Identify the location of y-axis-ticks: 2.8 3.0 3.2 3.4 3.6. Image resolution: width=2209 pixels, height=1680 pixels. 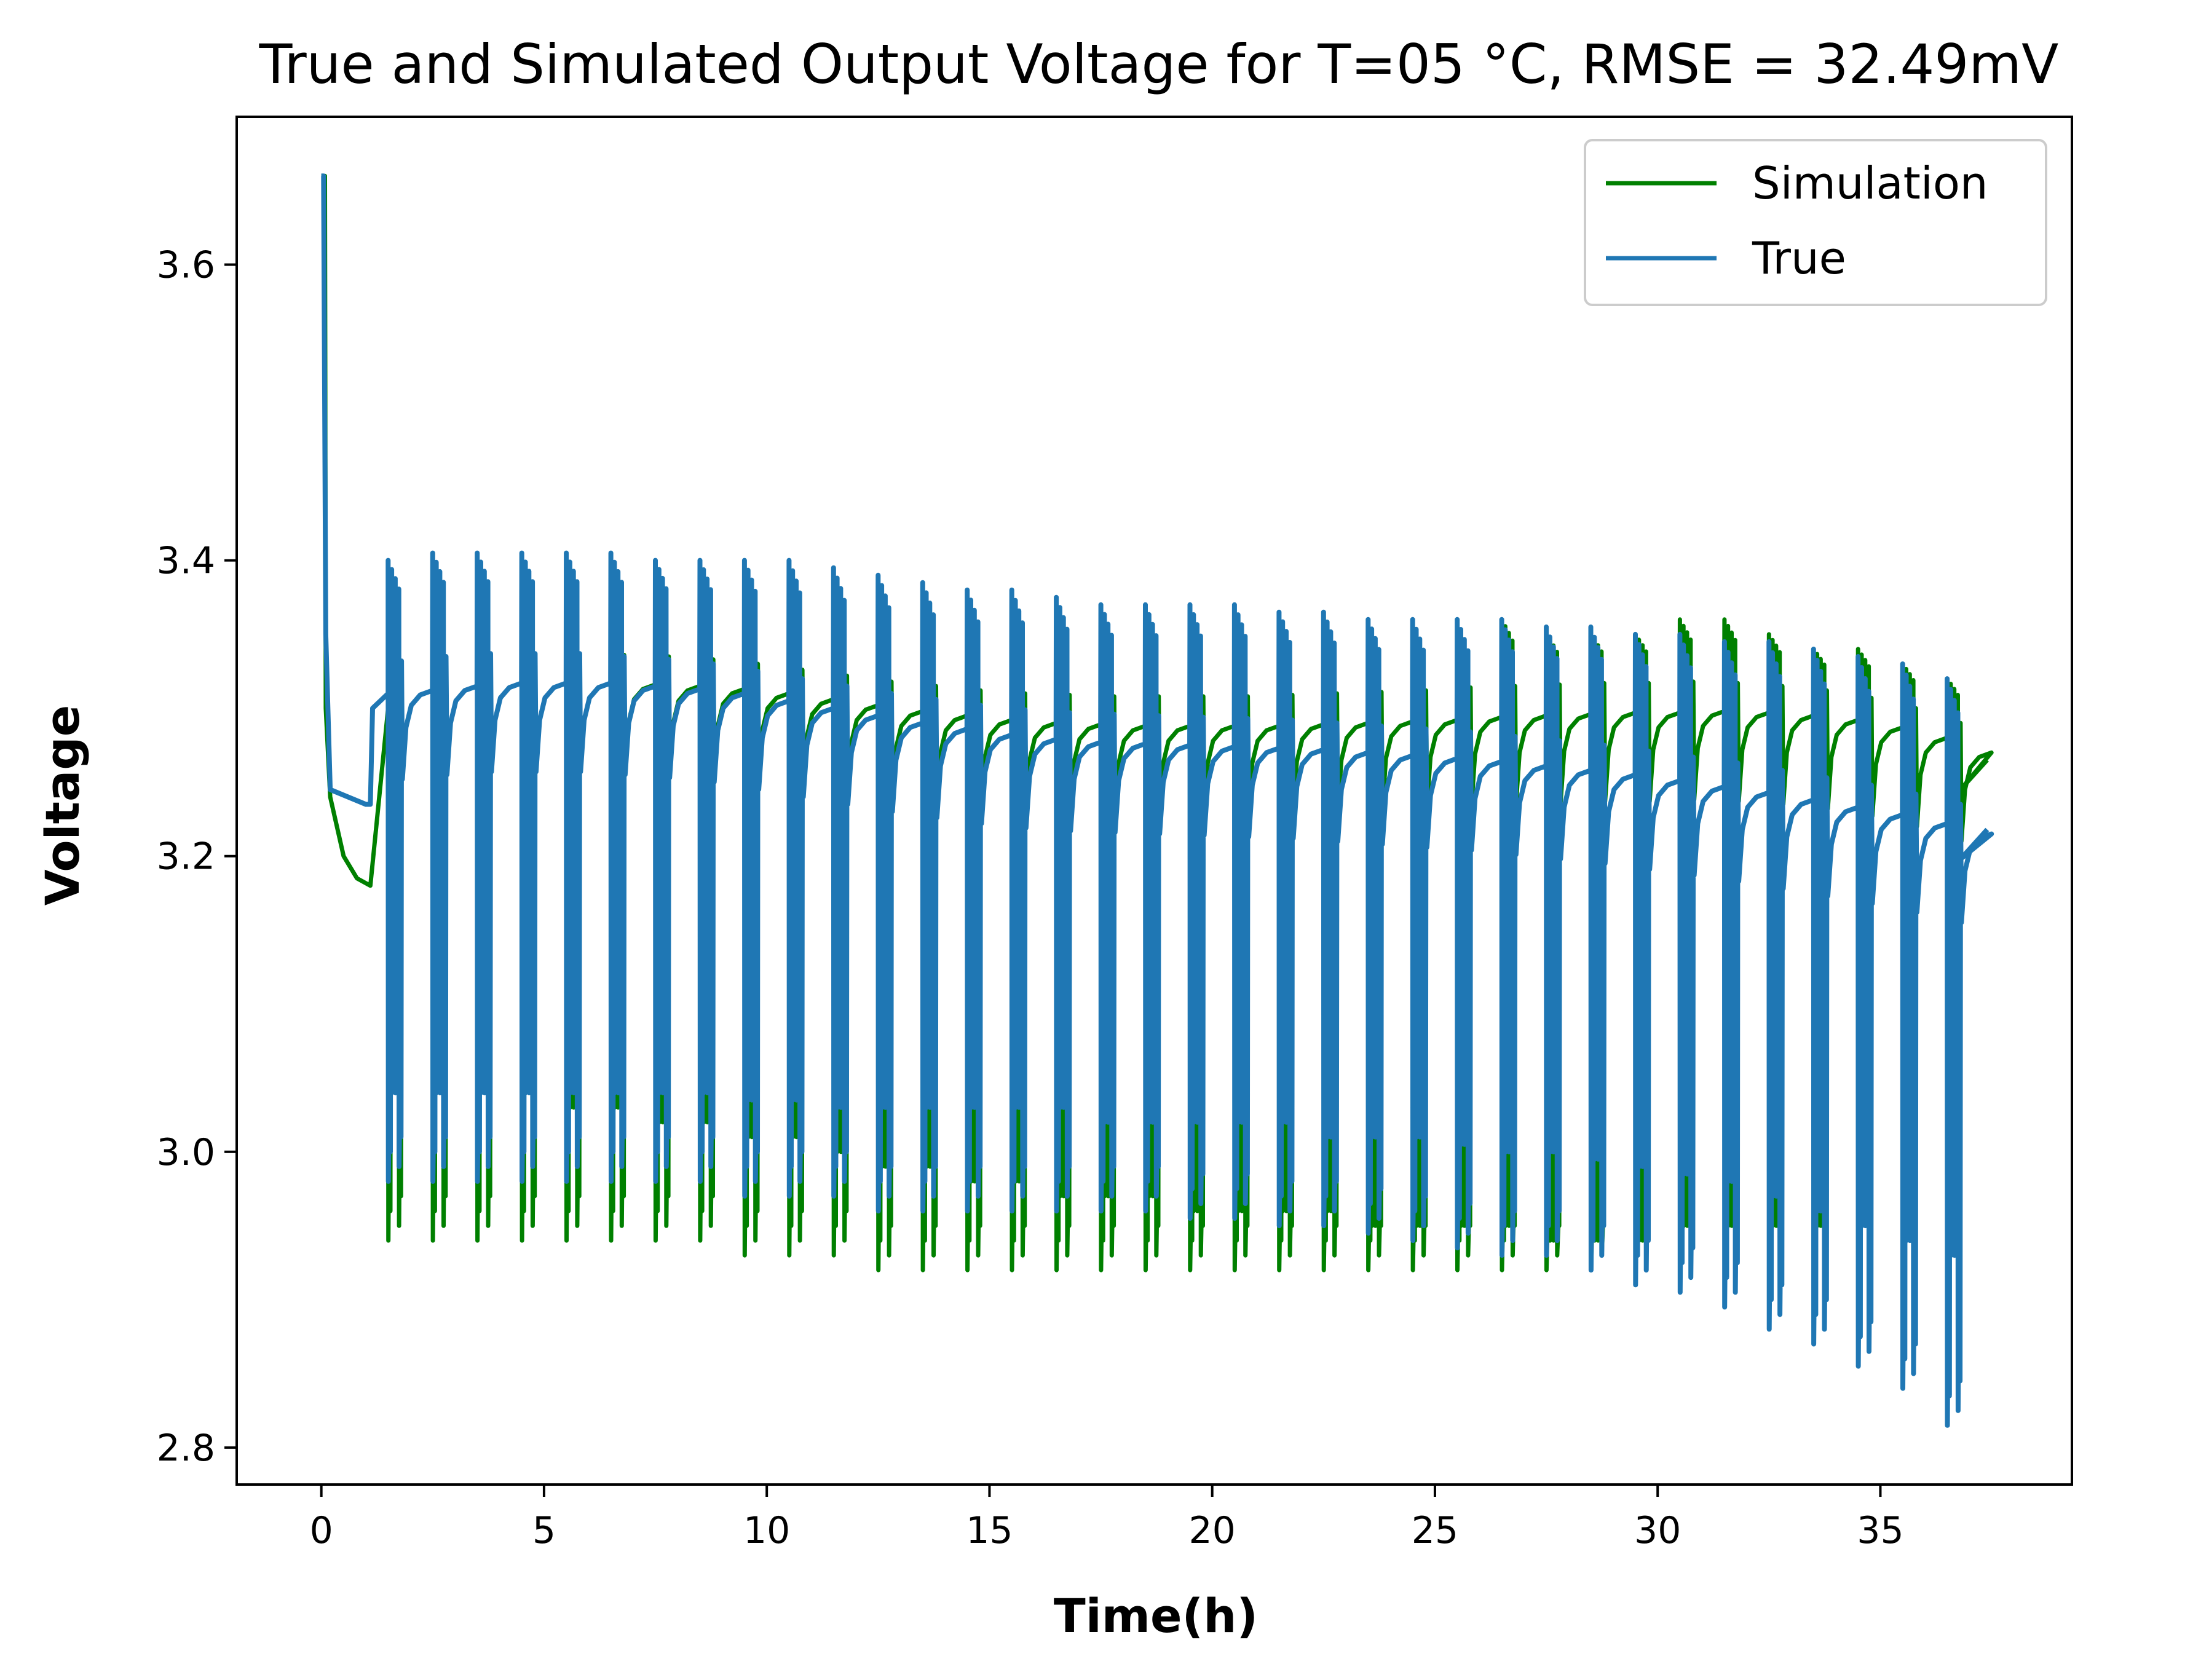
(197, 857).